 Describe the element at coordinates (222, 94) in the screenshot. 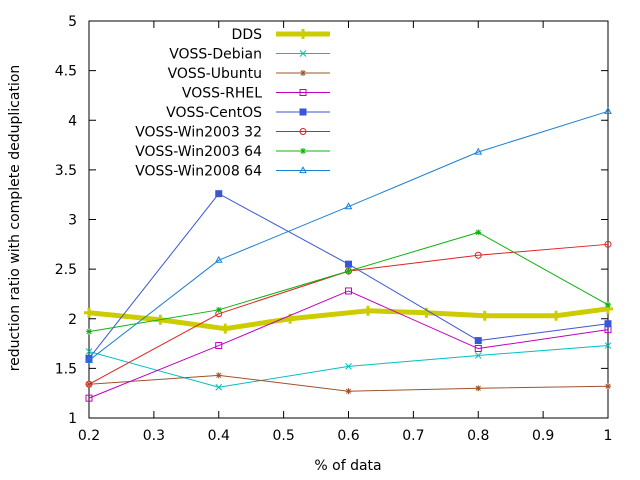

I see `legend-label: VOSS-RHEL` at that location.